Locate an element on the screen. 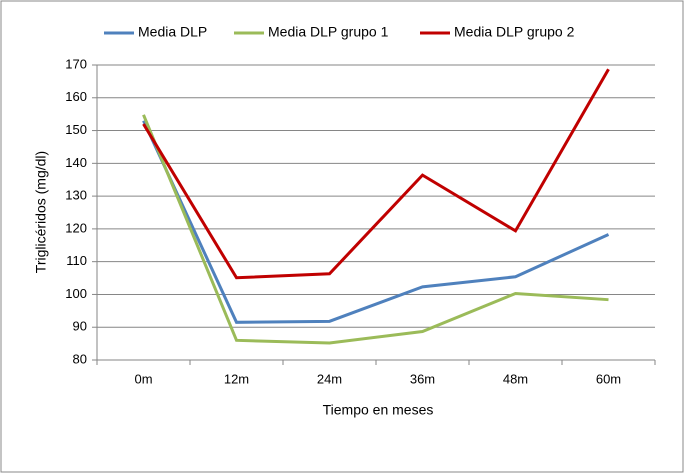  x-tick-label: 36m is located at coordinates (422, 378).